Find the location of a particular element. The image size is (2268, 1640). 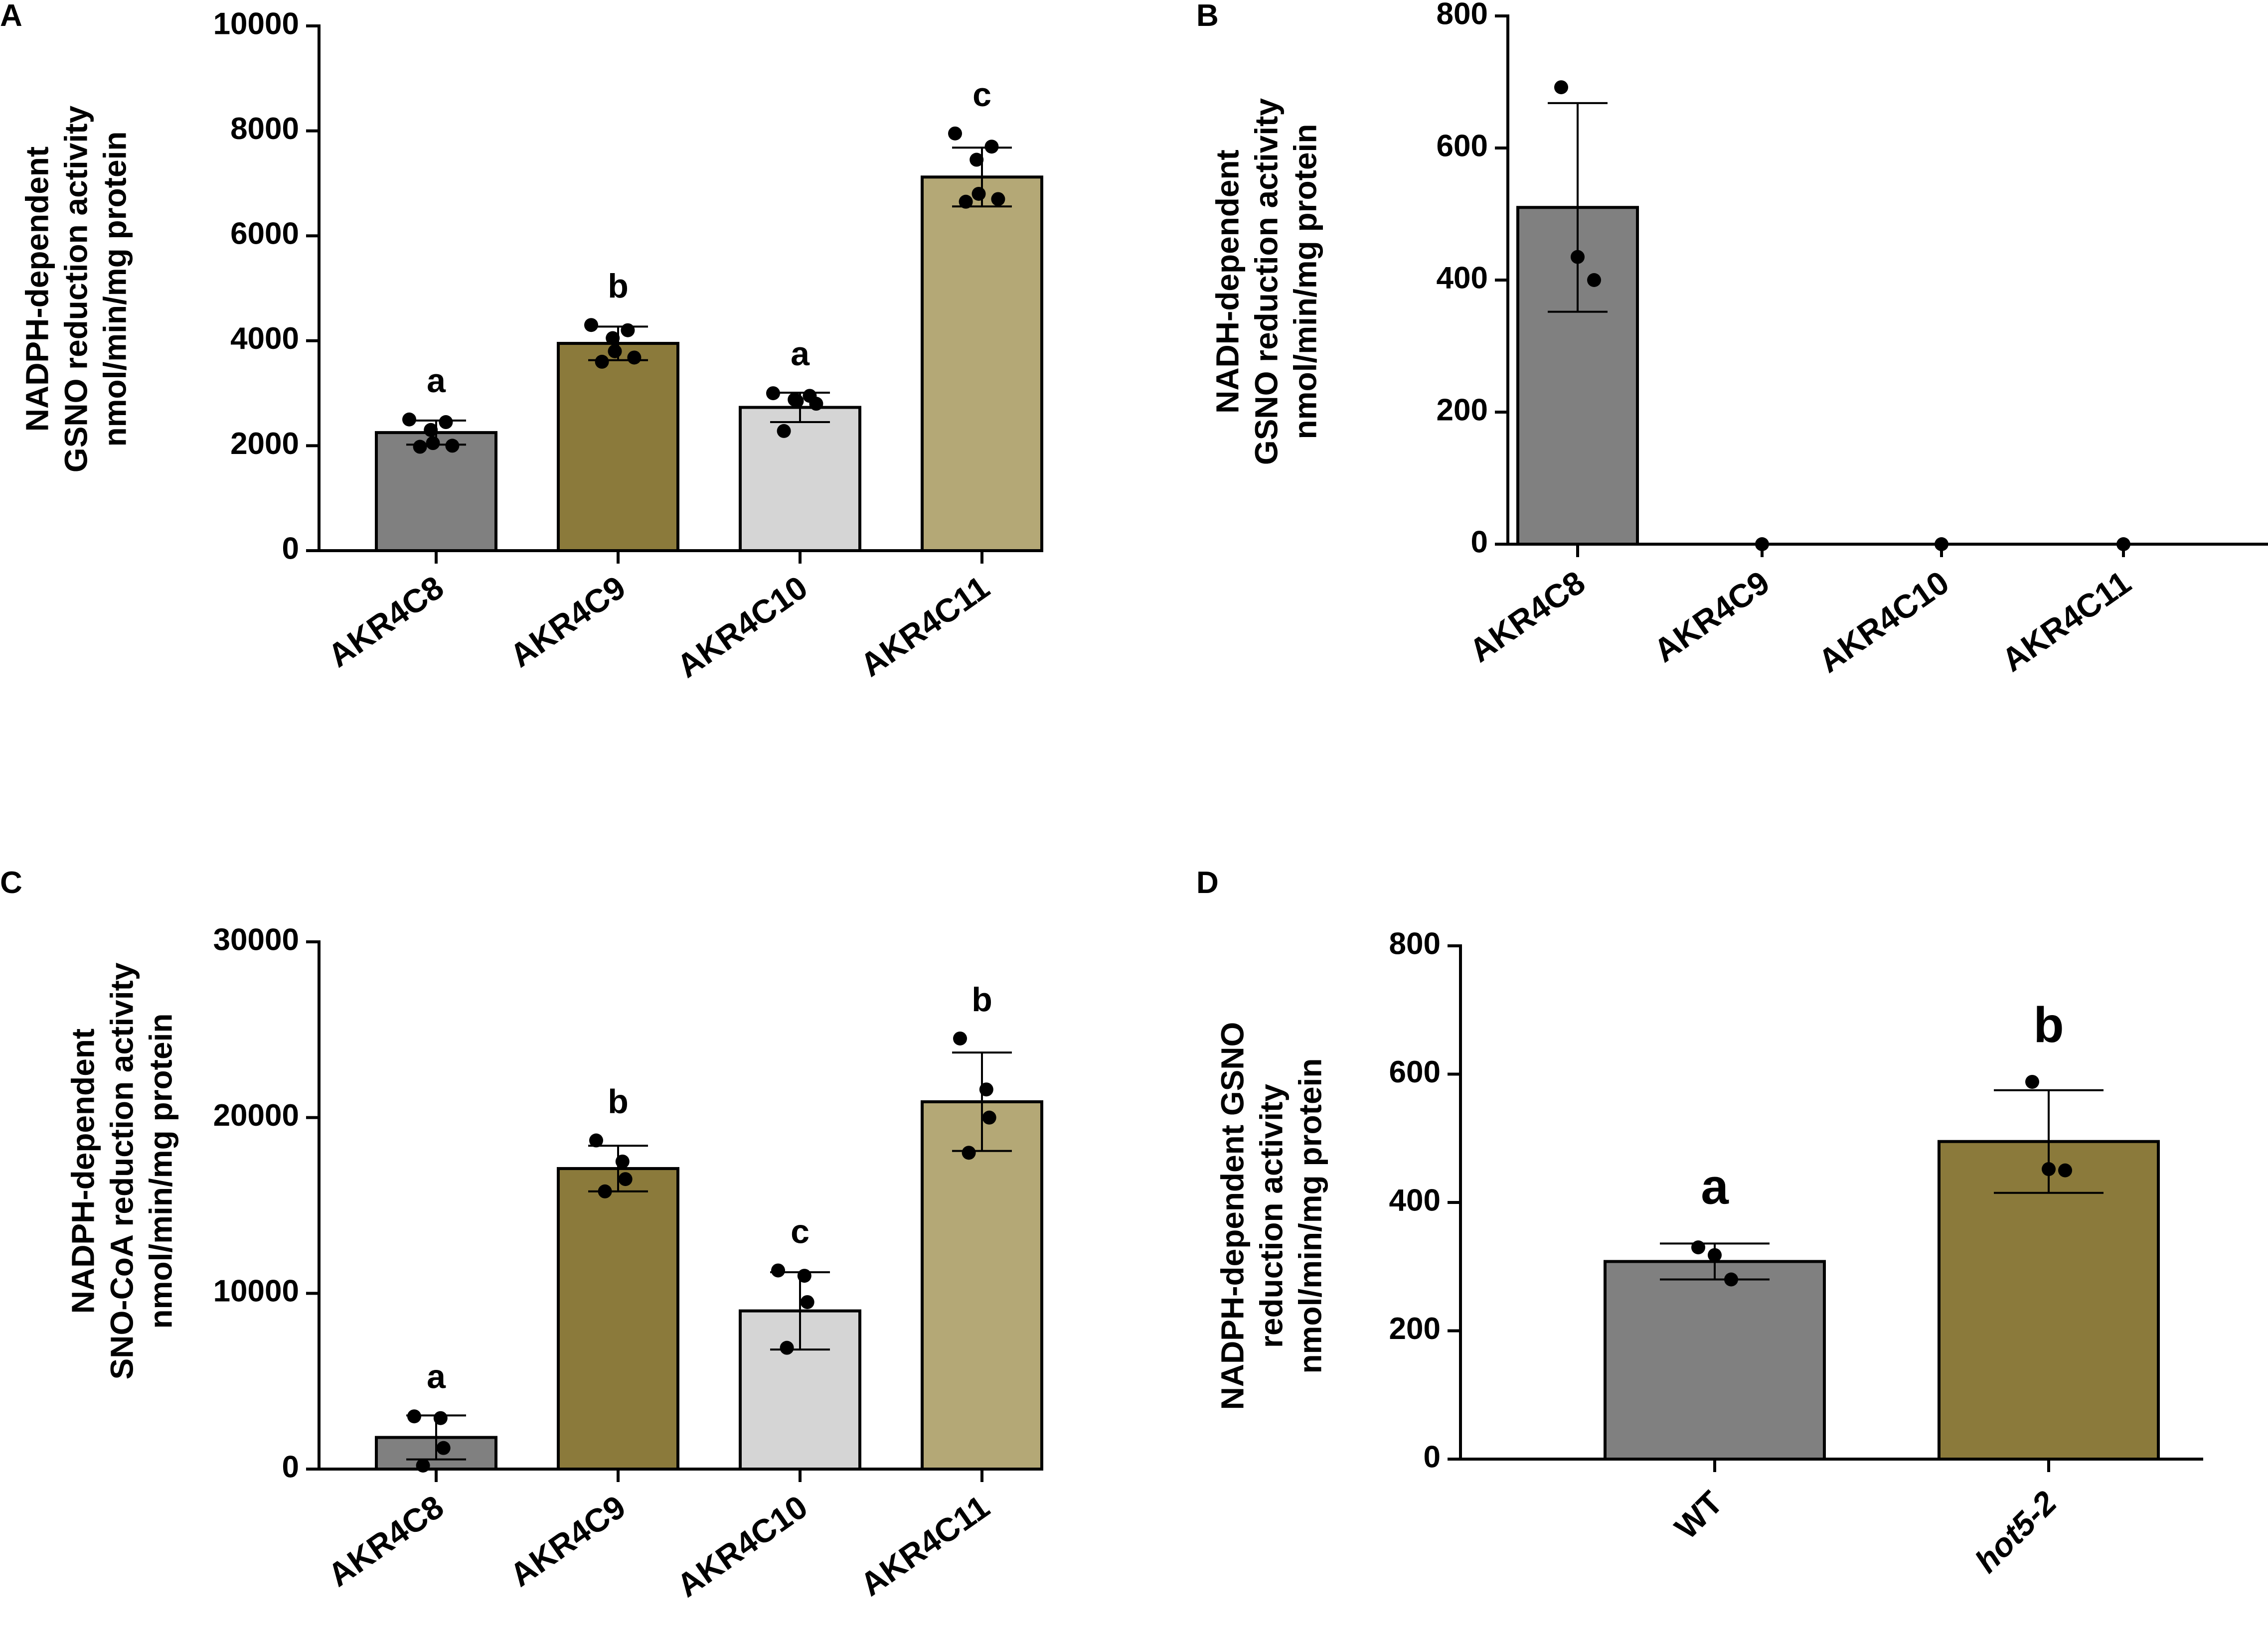

panel-label: A is located at coordinates (11, 16).